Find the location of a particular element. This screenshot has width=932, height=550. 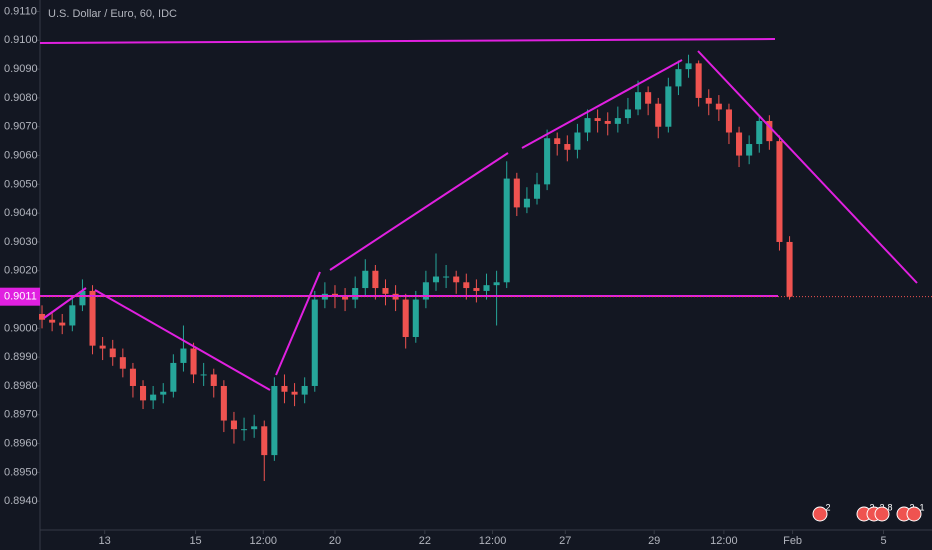

last-price-label: 0.9011 is located at coordinates (20, 297).